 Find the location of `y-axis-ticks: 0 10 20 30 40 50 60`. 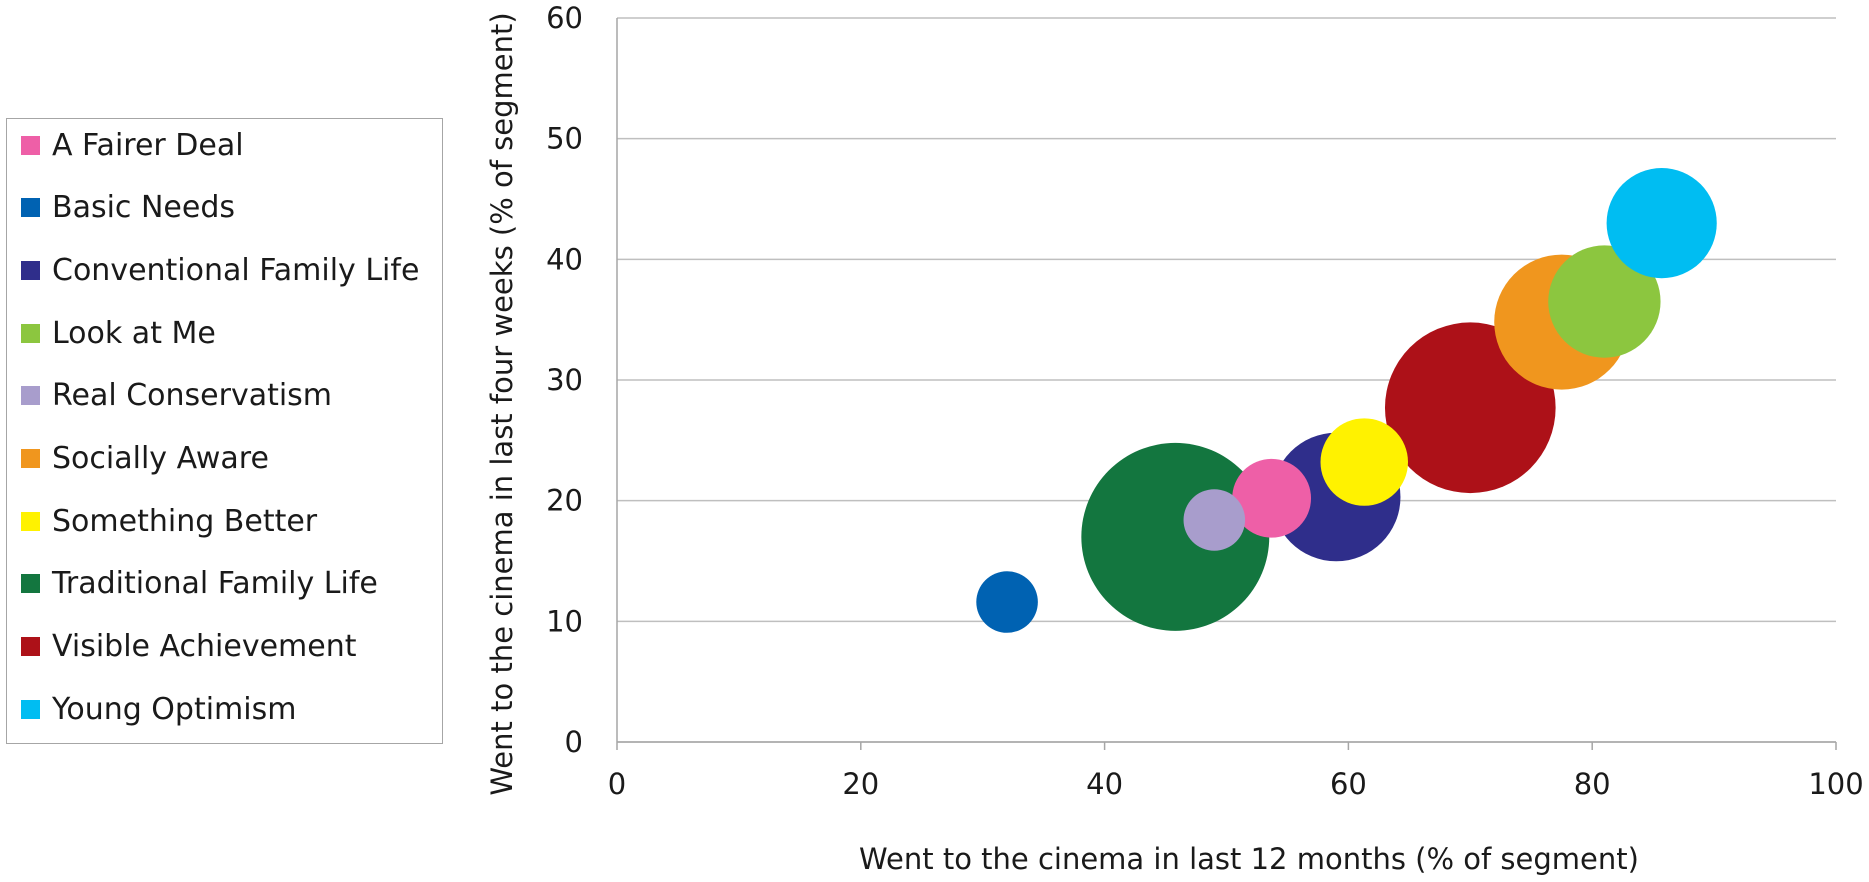

y-axis-ticks: 0 10 20 30 40 50 60 is located at coordinates (564, 380).